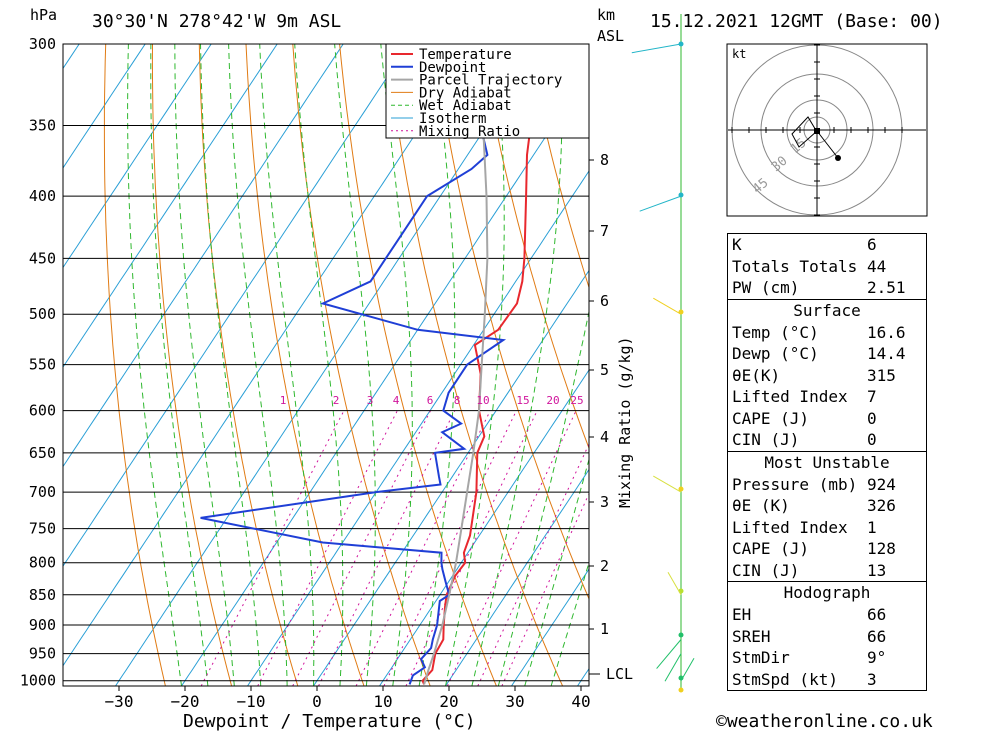 This screenshot has height=733, width=1000. Describe the element at coordinates (766, 570) in the screenshot. I see `most-unstable-index-label: CIN (J)` at that location.